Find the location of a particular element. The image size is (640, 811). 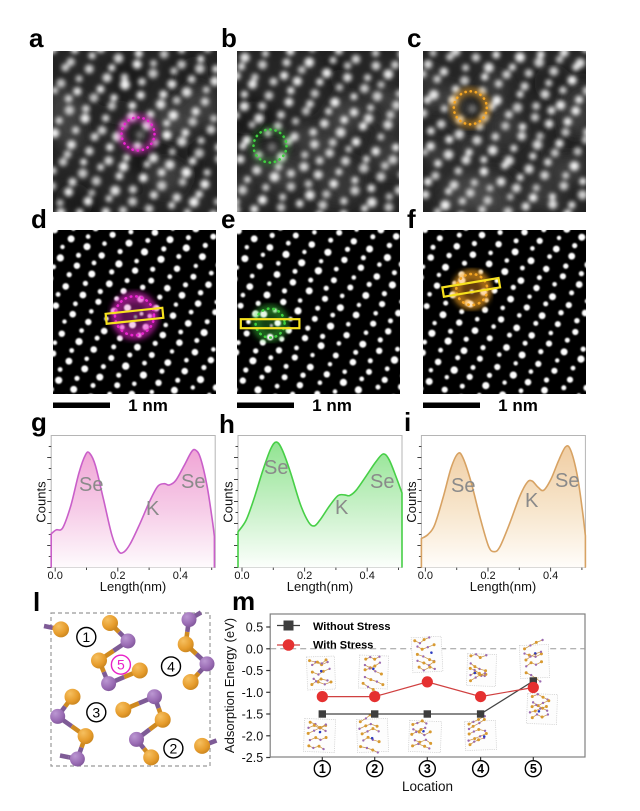

svg-text: Adsorption Energy (eV) is located at coordinates (229, 685).